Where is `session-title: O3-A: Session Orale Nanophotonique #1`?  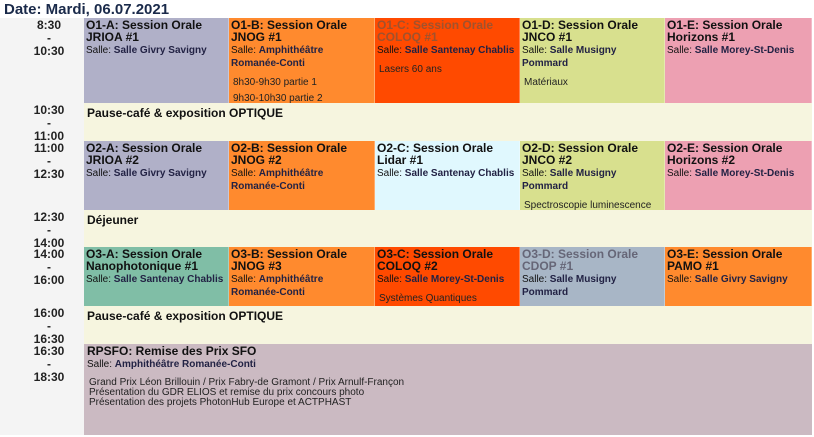 session-title: O3-A: Session Orale Nanophotonique #1 is located at coordinates (144, 260).